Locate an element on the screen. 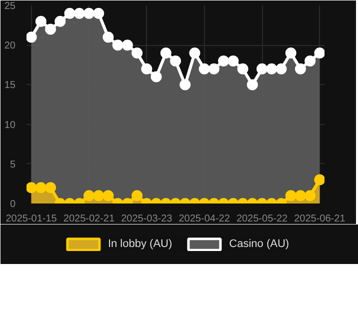 This screenshot has height=334, width=358. x-tick-label: 2025-04-22 is located at coordinates (204, 219).